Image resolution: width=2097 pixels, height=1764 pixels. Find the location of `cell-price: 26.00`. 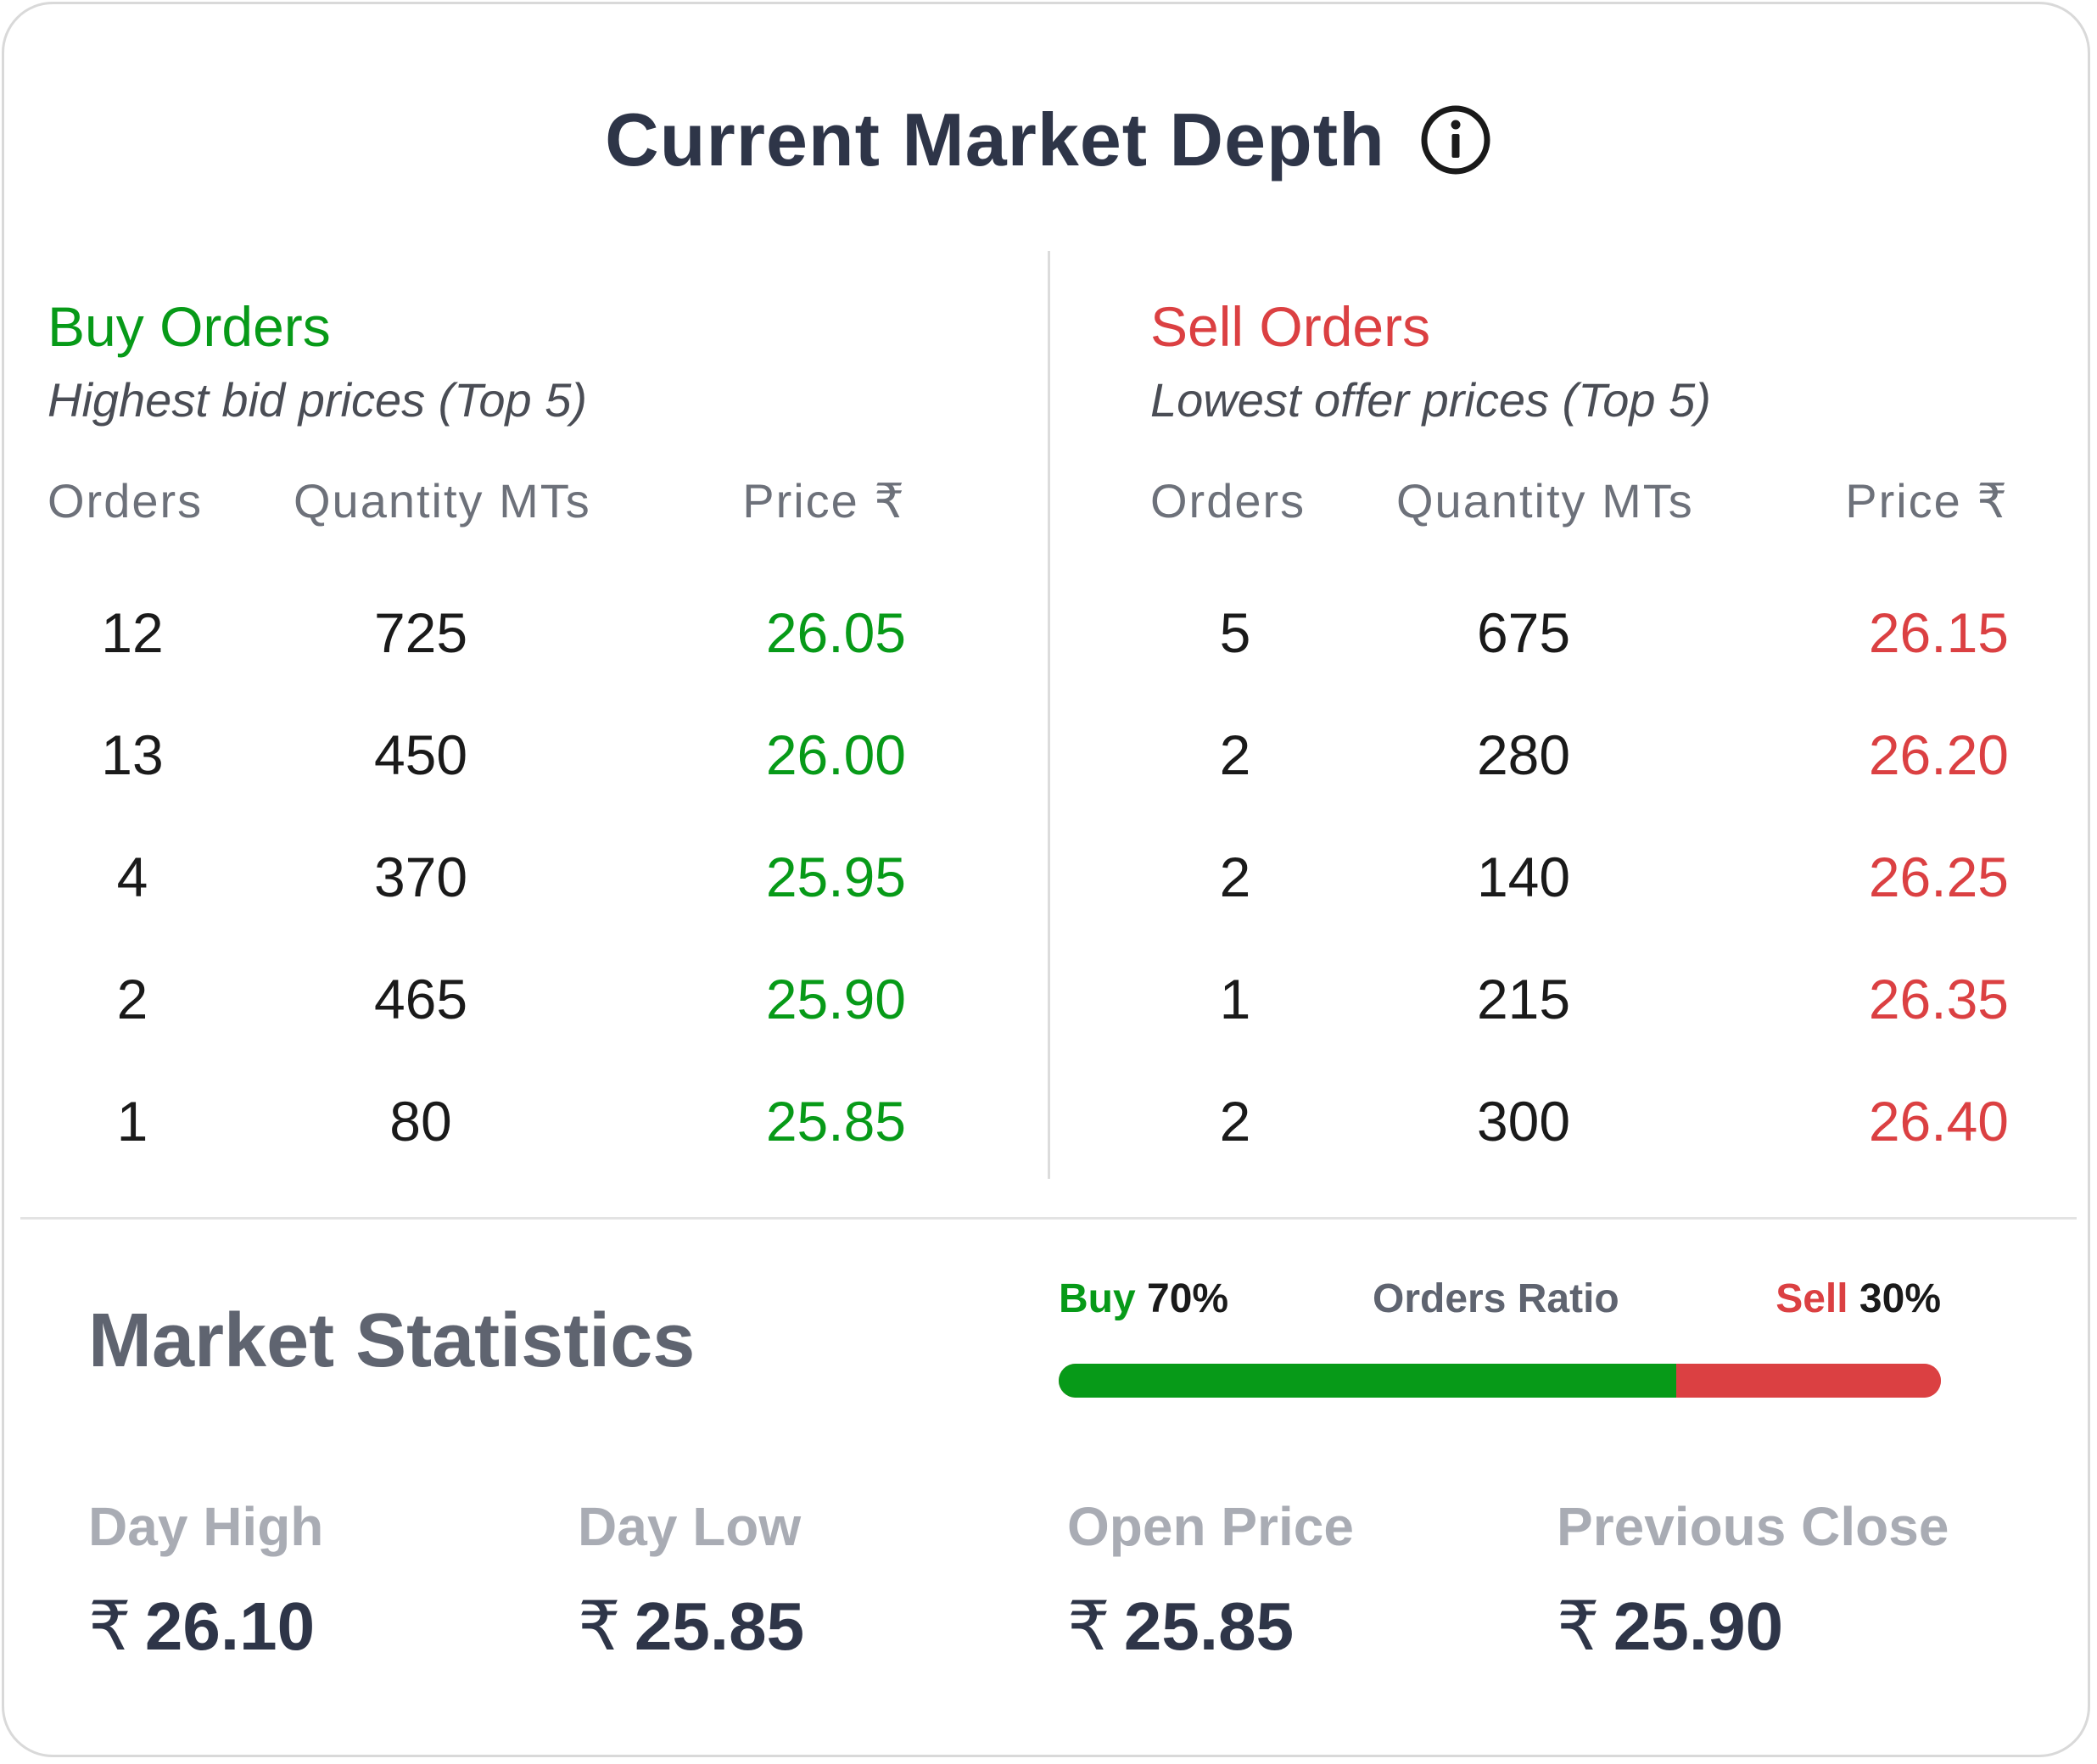

cell-price: 26.00 is located at coordinates (835, 754).